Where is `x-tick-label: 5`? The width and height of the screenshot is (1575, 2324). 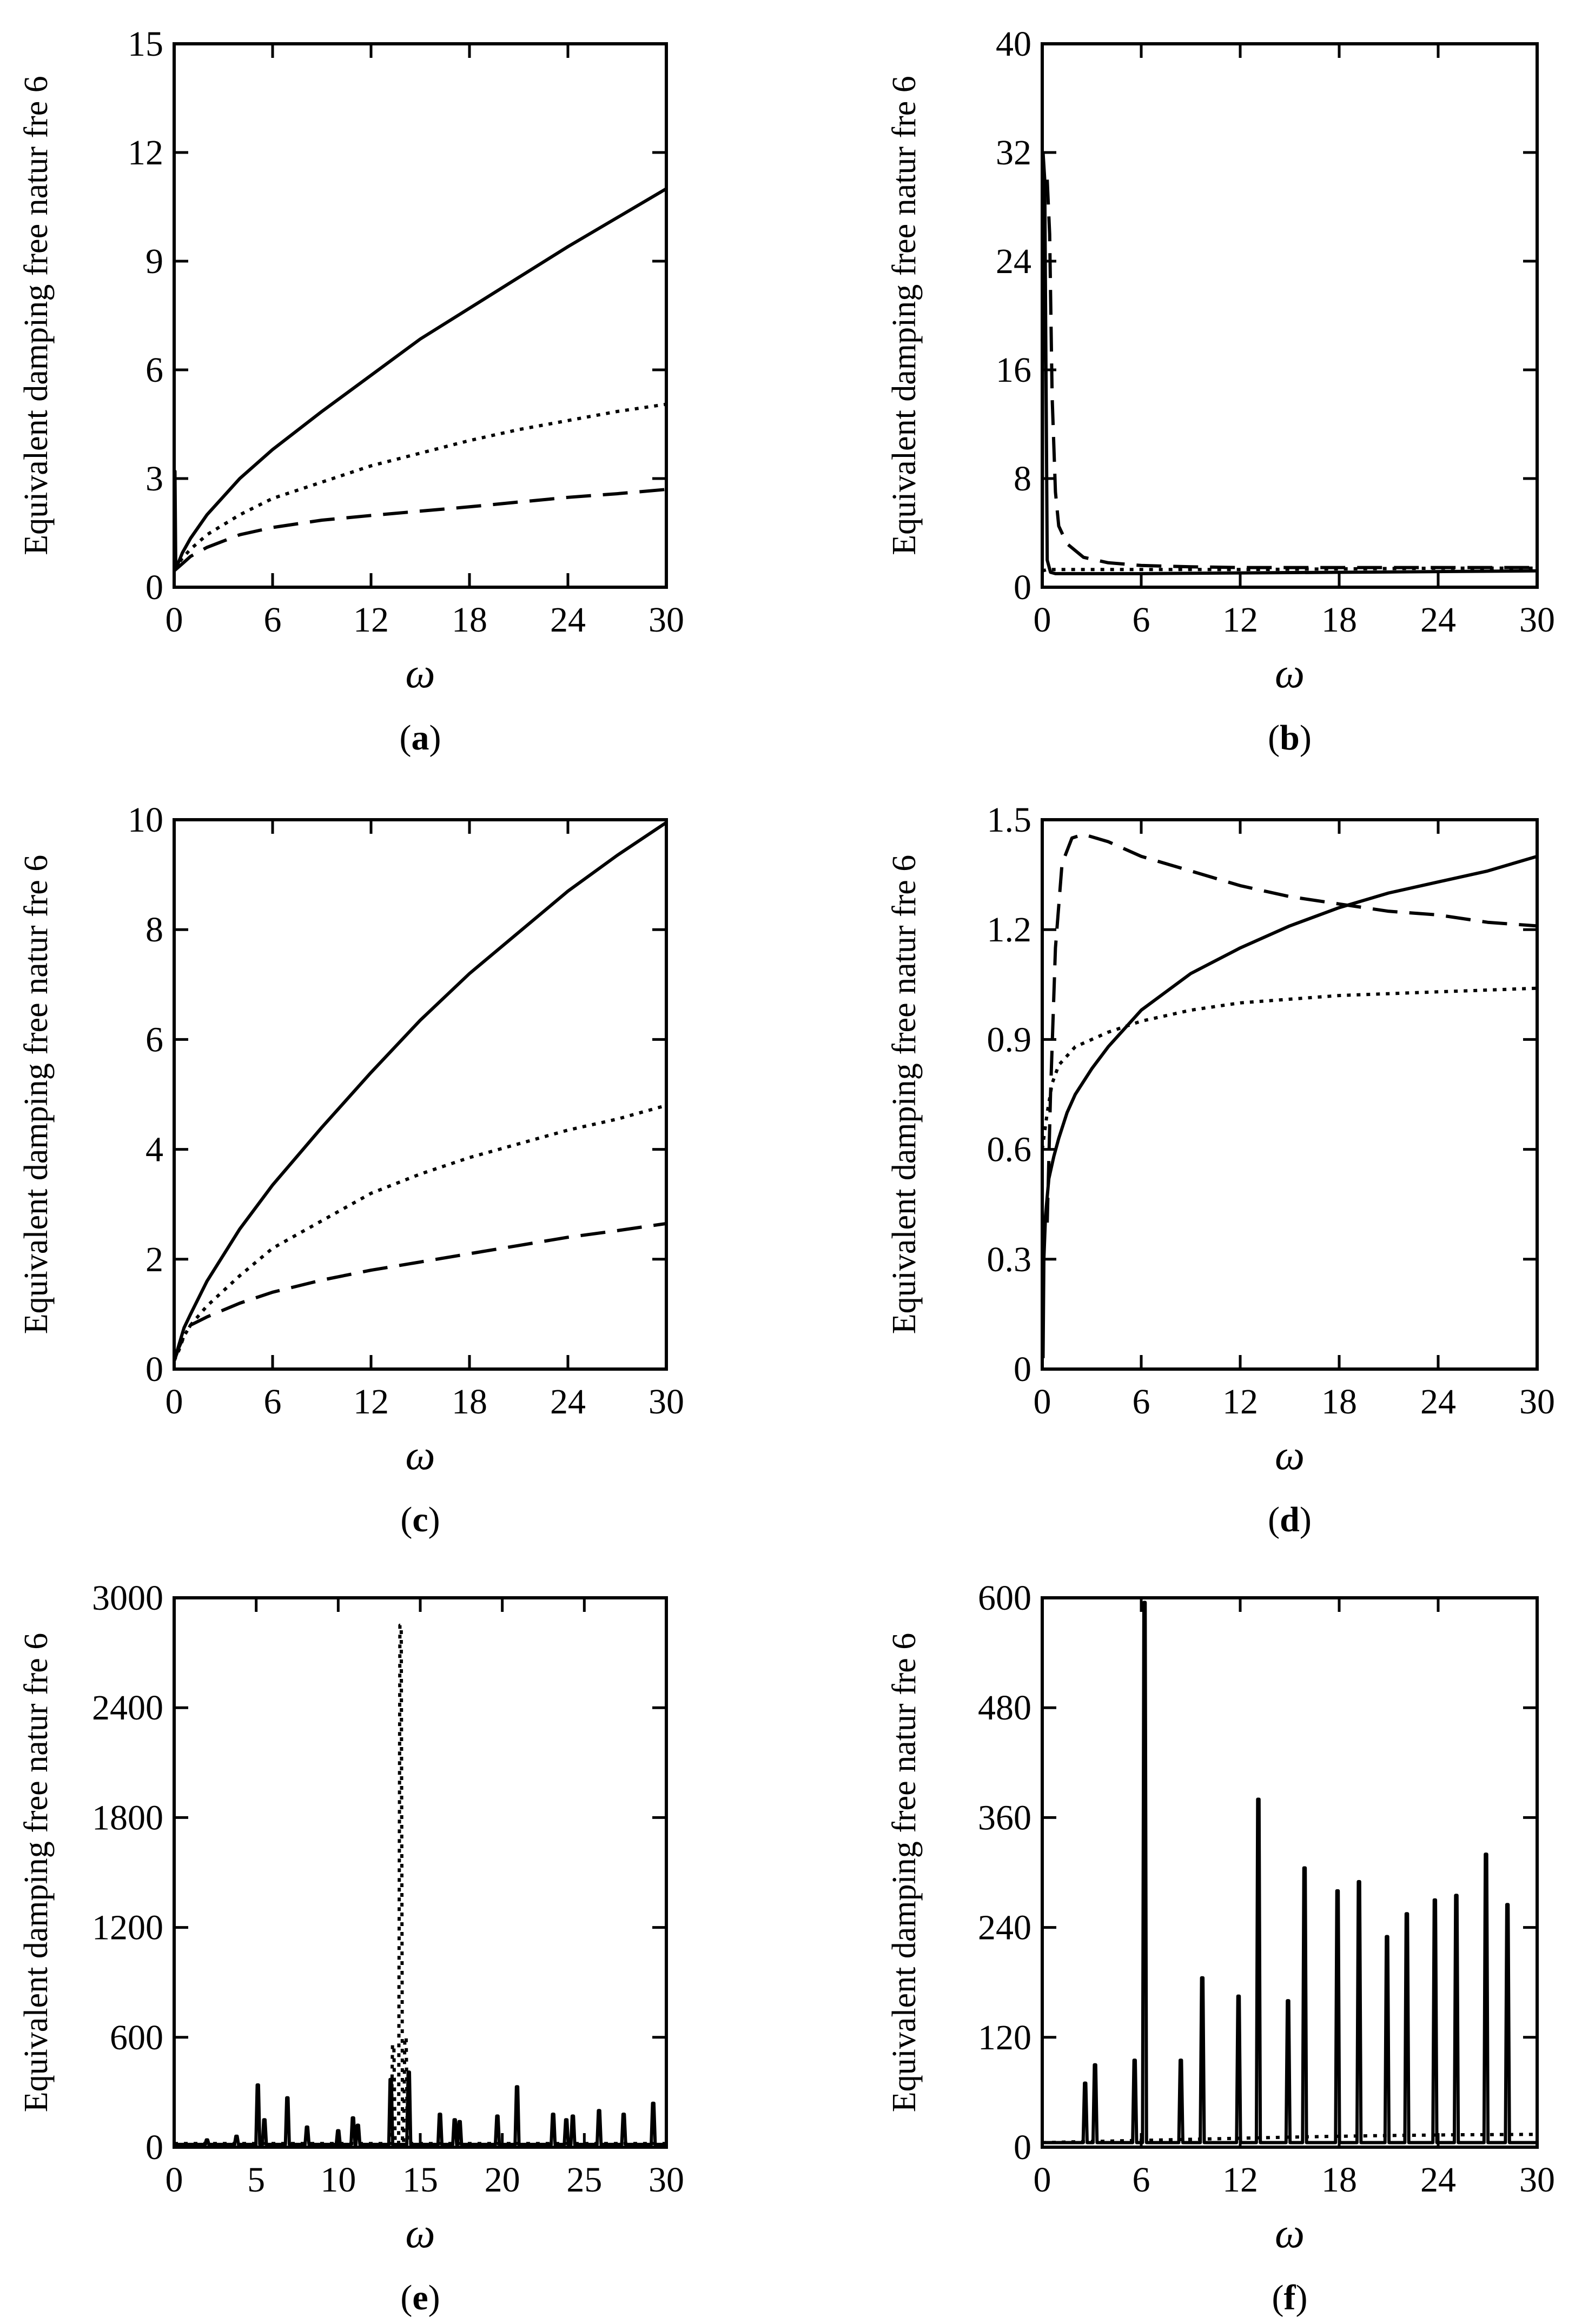
x-tick-label: 5 is located at coordinates (256, 2180).